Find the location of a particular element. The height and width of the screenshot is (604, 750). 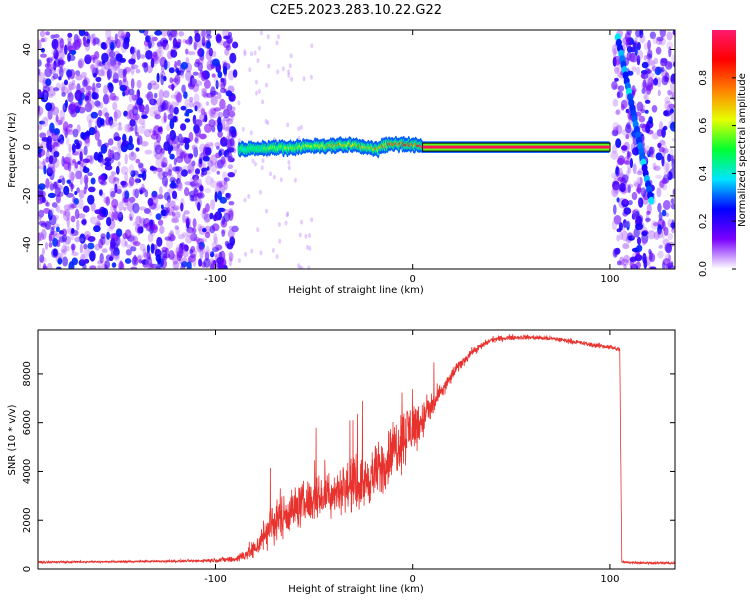

colorbar-tick-label: 0.6 is located at coordinates (703, 126).